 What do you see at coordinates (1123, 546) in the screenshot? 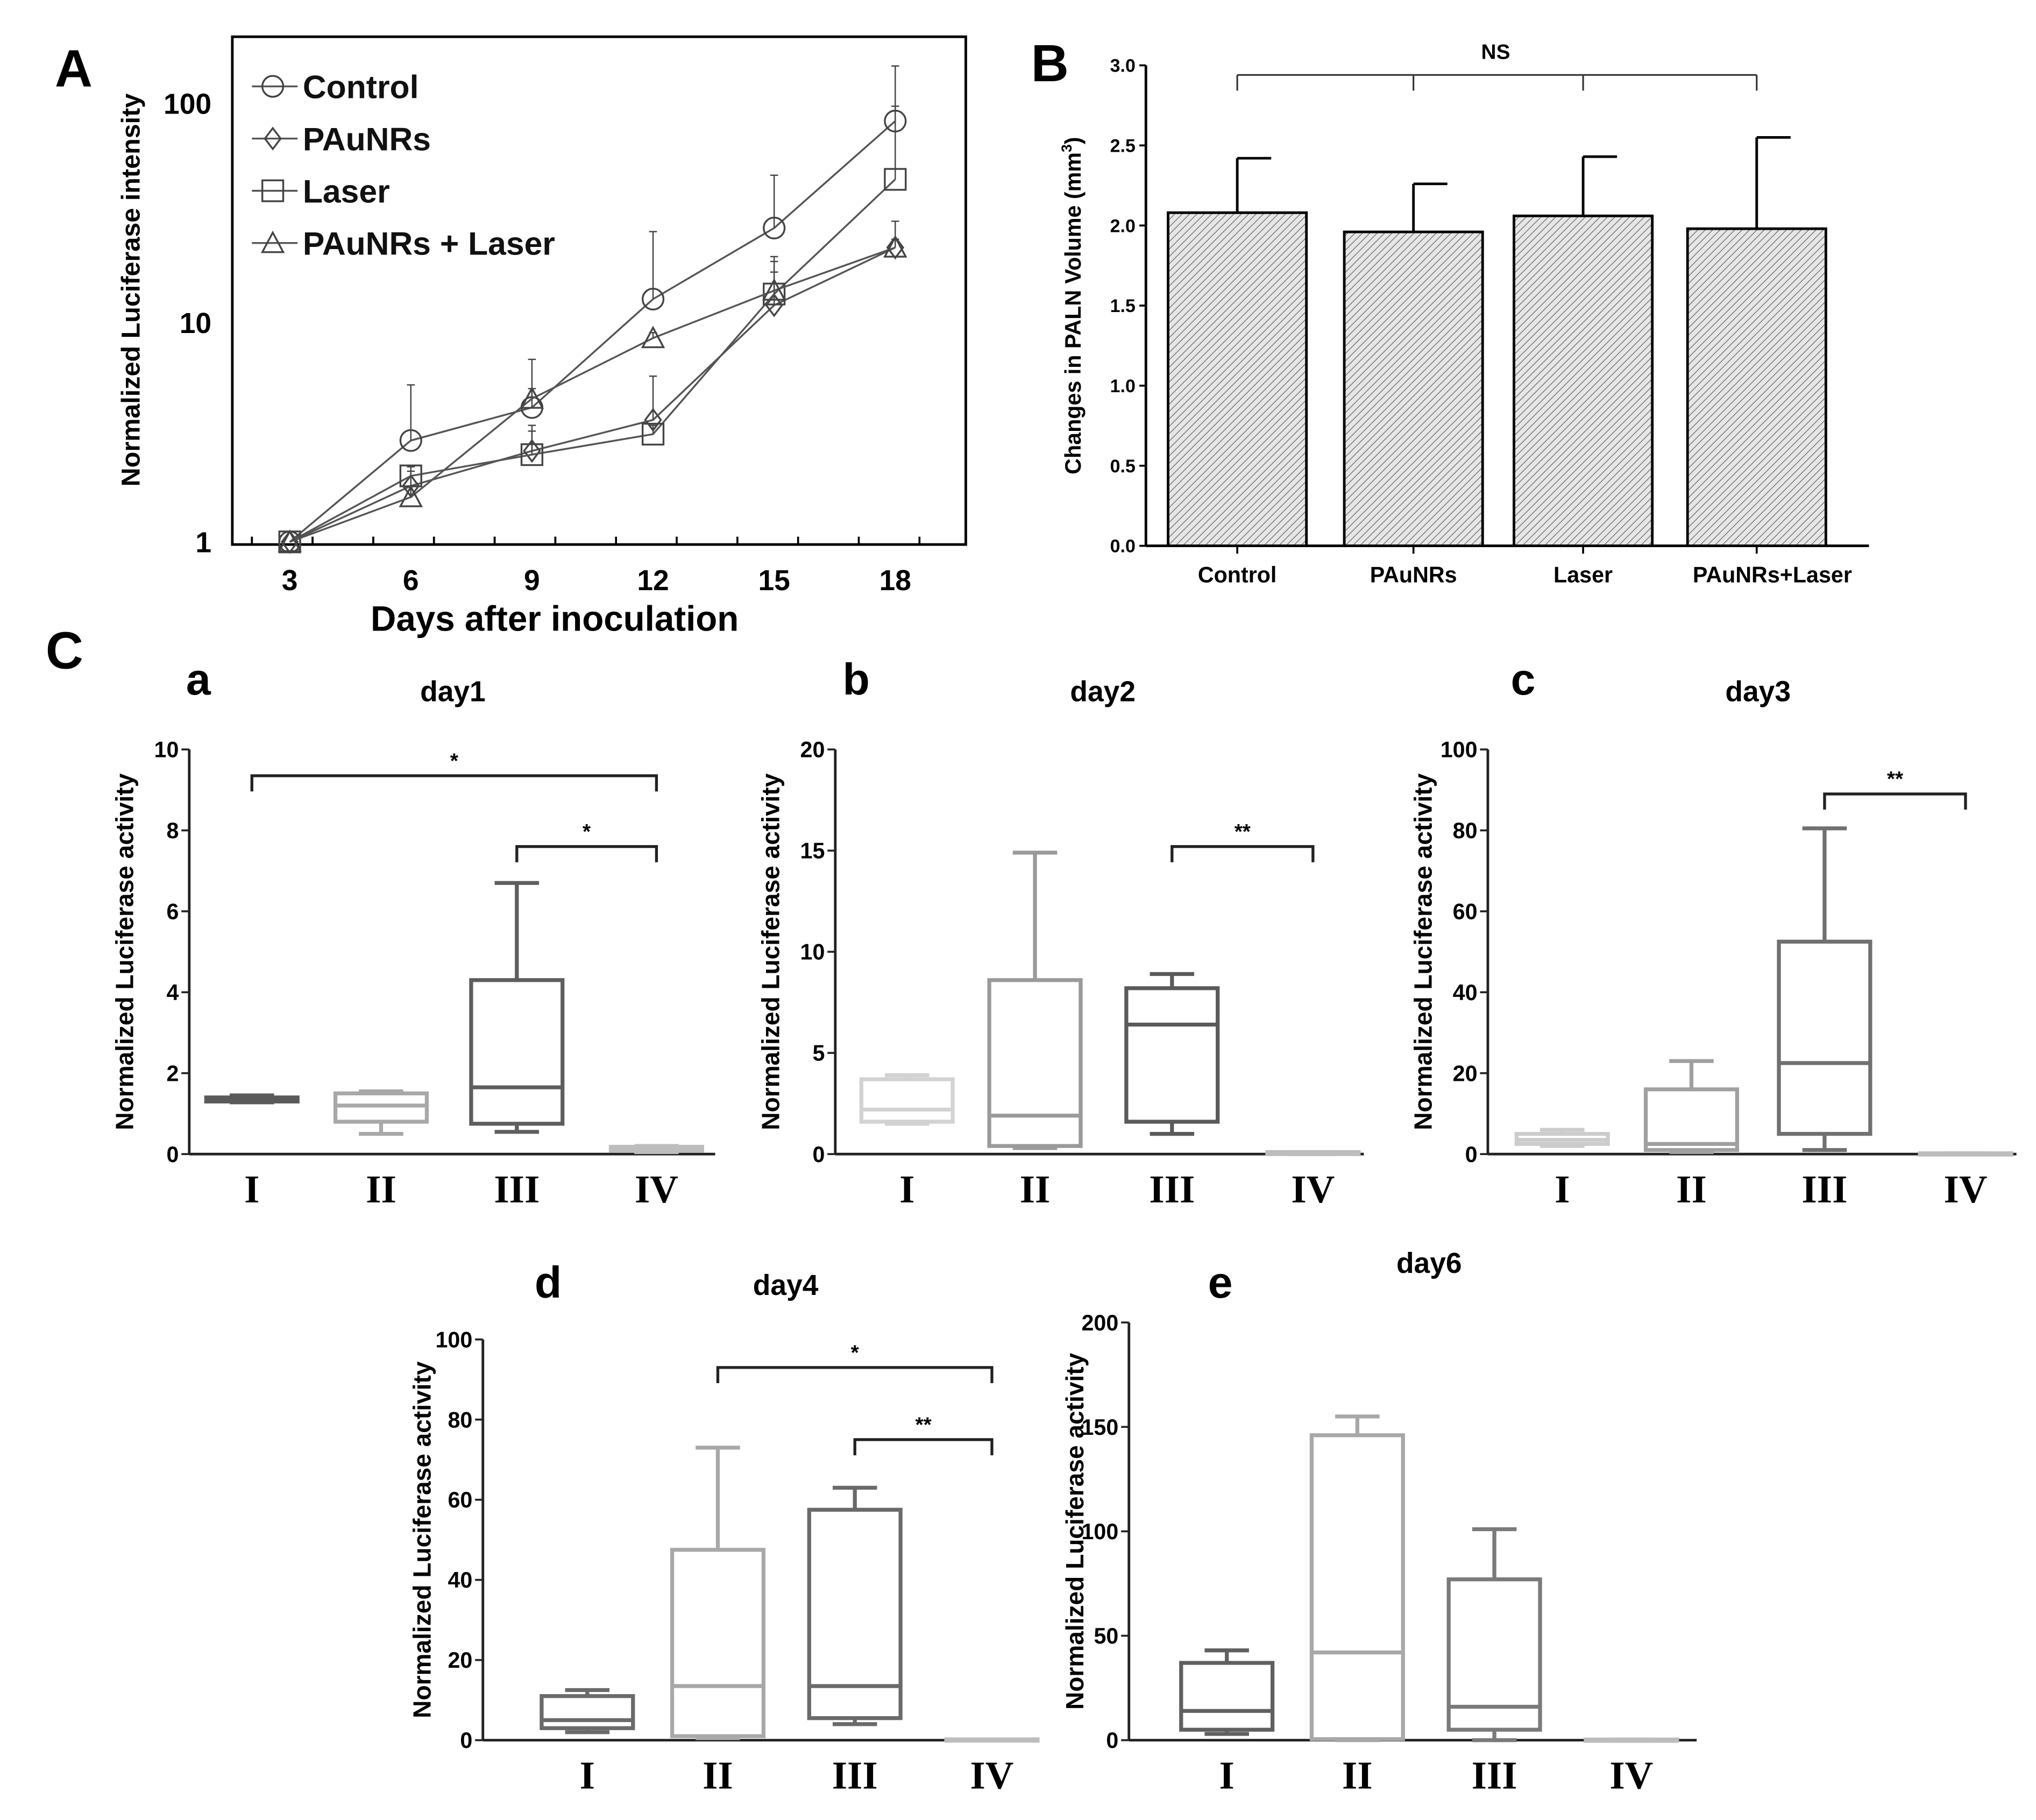
I see `y-tick-label: 0.0` at bounding box center [1123, 546].